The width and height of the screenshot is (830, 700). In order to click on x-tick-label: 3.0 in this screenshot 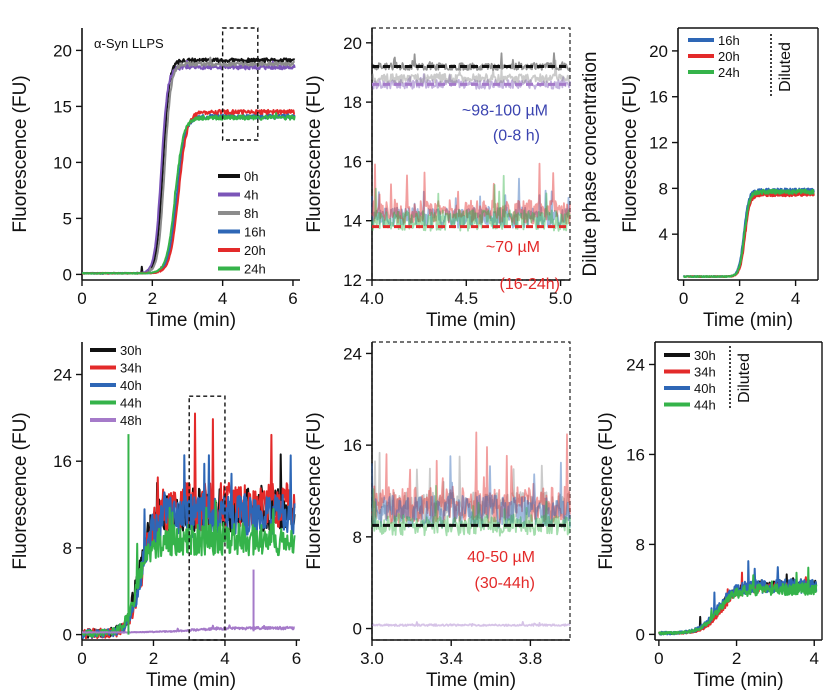, I will do `click(372, 658)`.